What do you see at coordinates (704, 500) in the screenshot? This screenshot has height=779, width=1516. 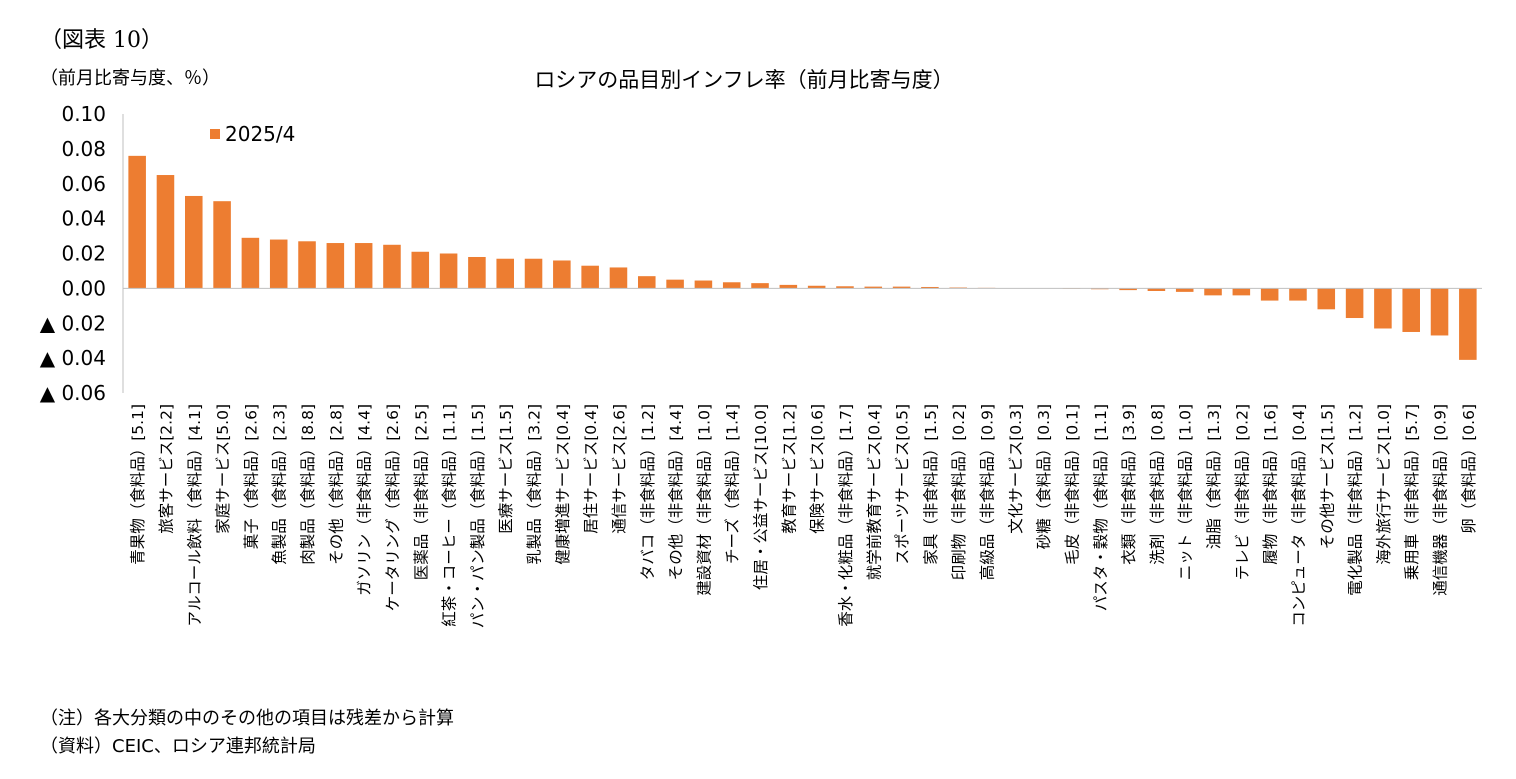 I see `x-tick-label: 建設資材（非食料品）[1.0]` at bounding box center [704, 500].